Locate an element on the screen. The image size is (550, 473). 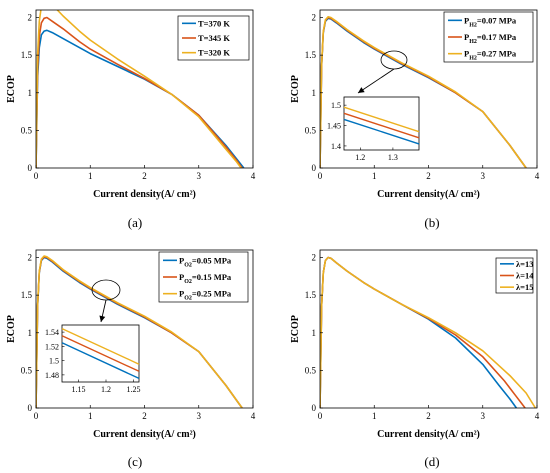
legend-entry: λ=15 is located at coordinates (525, 287).